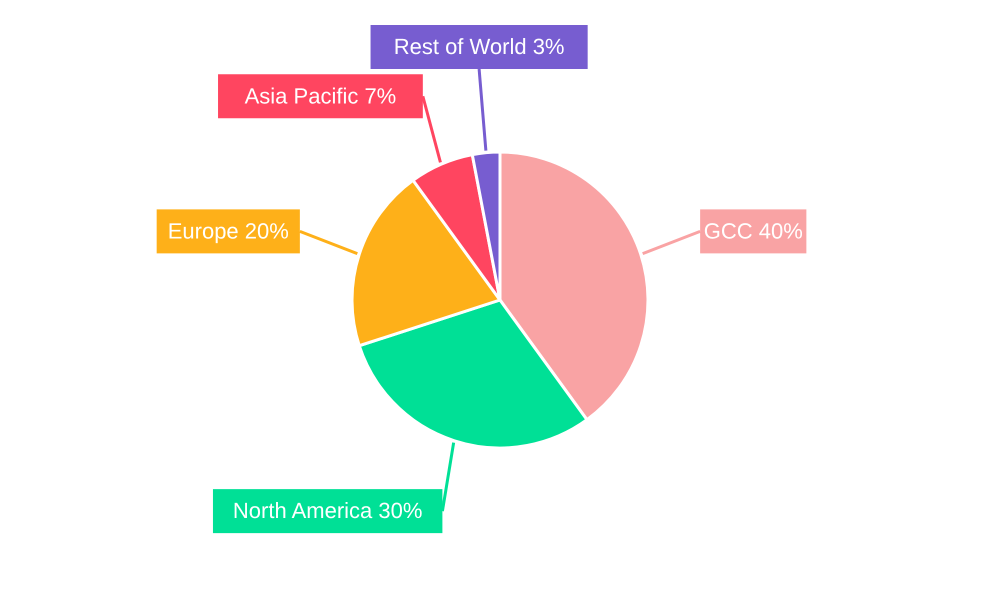 This screenshot has width=1000, height=600. Describe the element at coordinates (327, 511) in the screenshot. I see `slice-label: North America 30%` at that location.